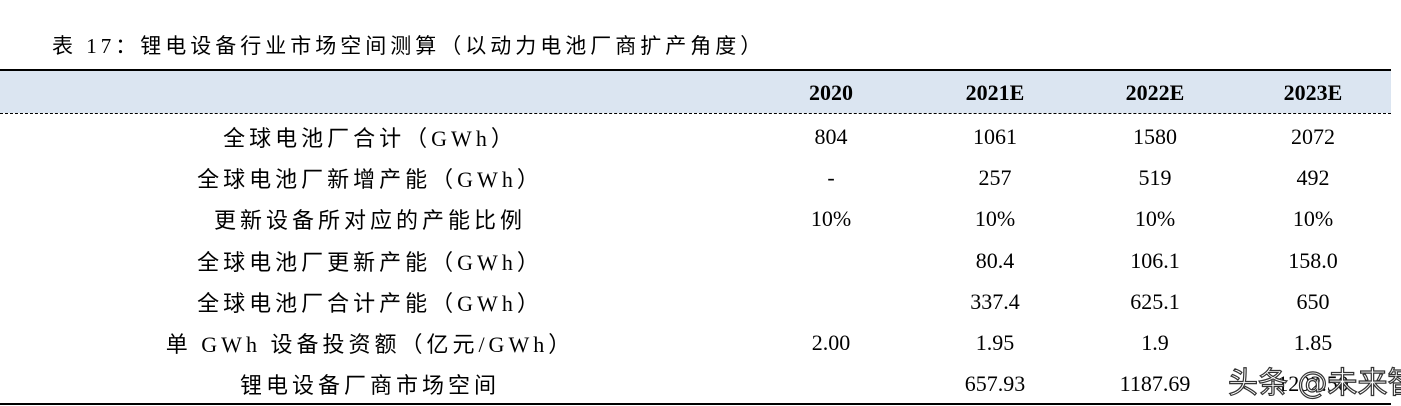 Image resolution: width=1401 pixels, height=406 pixels. What do you see at coordinates (831, 136) in the screenshot?
I see `cell-value: 804` at bounding box center [831, 136].